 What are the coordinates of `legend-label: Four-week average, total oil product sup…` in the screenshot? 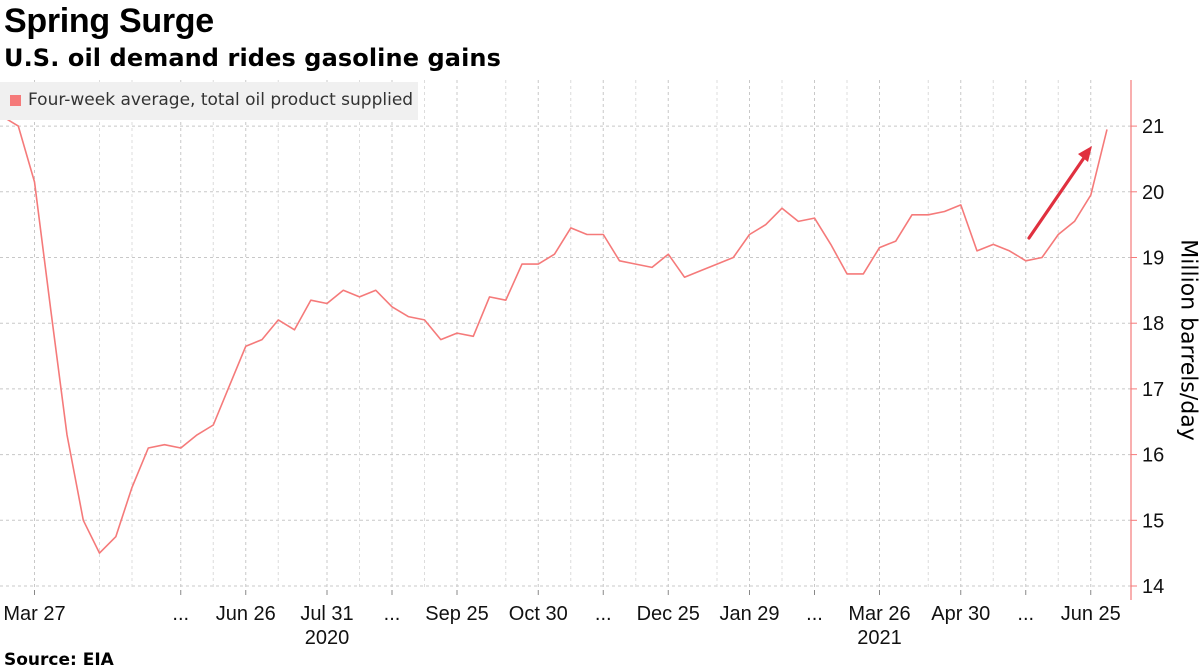 It's located at (221, 100).